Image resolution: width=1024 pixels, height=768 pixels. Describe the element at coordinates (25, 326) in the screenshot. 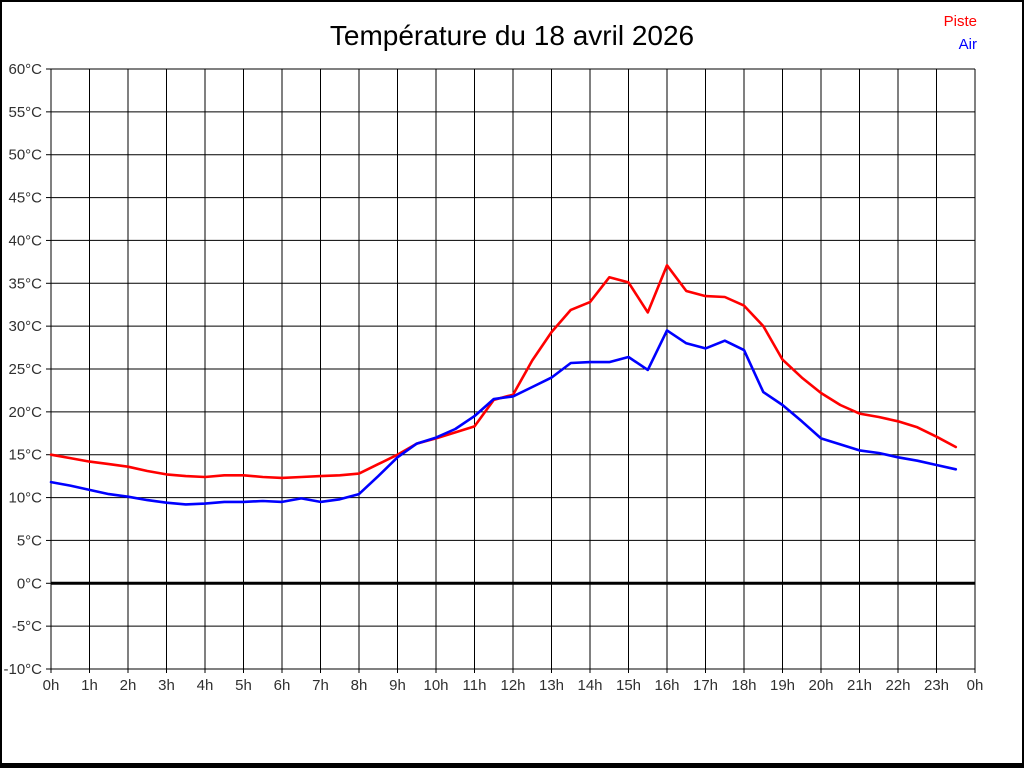

I see `y-tick-label: 30°C` at that location.